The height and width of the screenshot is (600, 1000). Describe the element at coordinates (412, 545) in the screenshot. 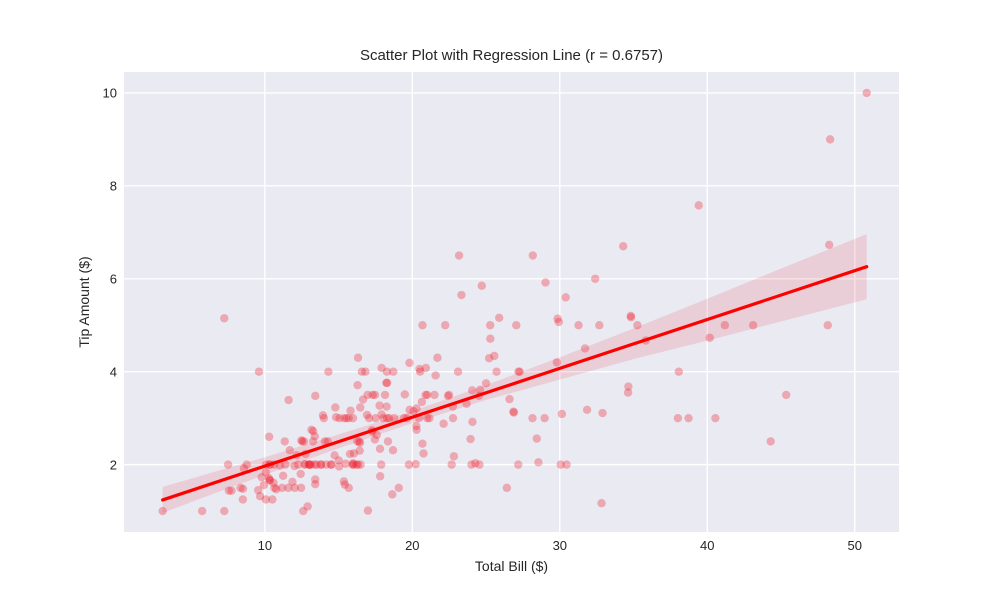

I see `x-tick-label: 20` at that location.